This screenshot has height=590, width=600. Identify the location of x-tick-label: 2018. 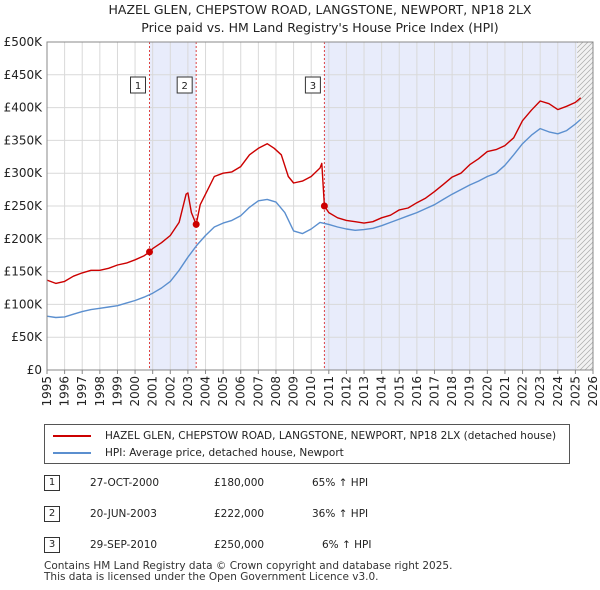
(452, 391).